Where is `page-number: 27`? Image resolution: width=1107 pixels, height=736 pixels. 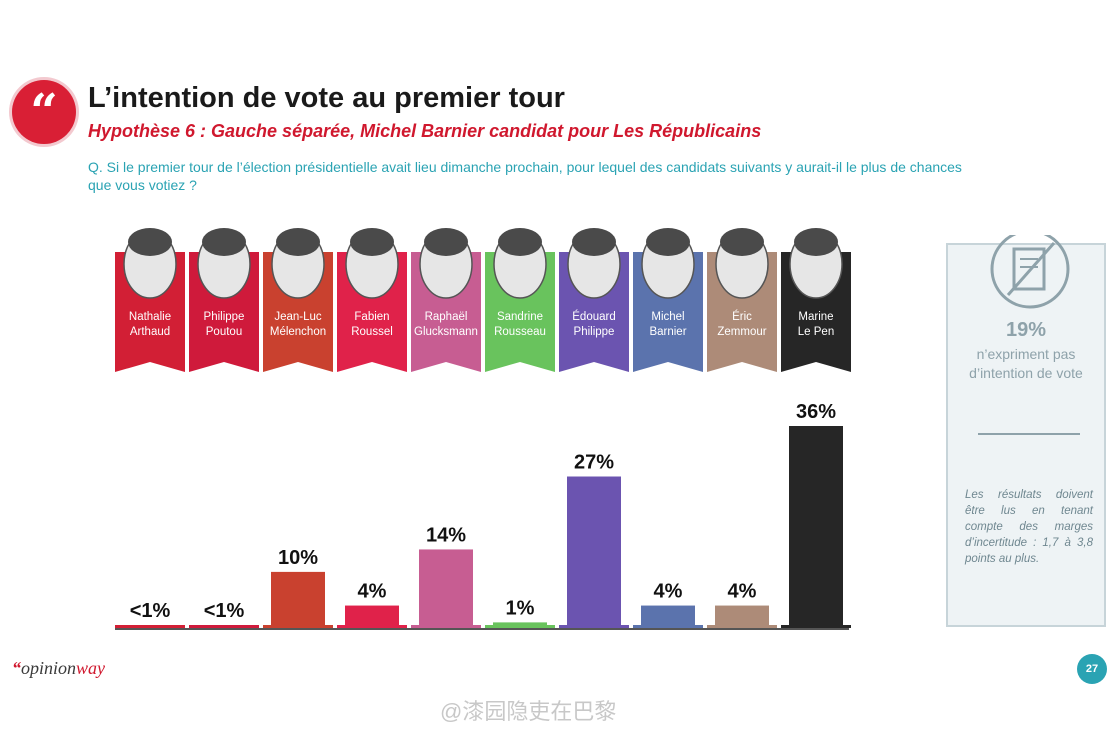
page-number: 27 is located at coordinates (1092, 669).